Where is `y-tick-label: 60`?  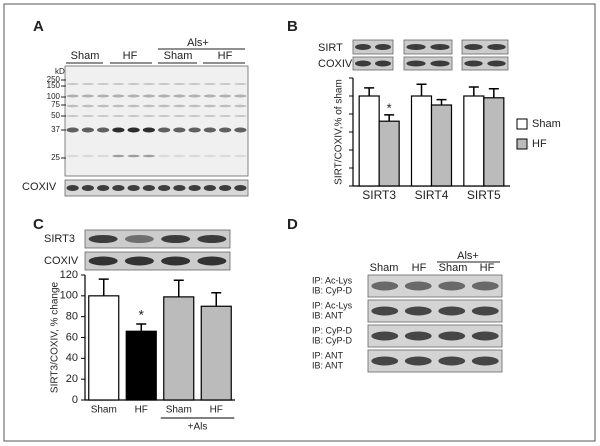
y-tick-label: 60 is located at coordinates (72, 337).